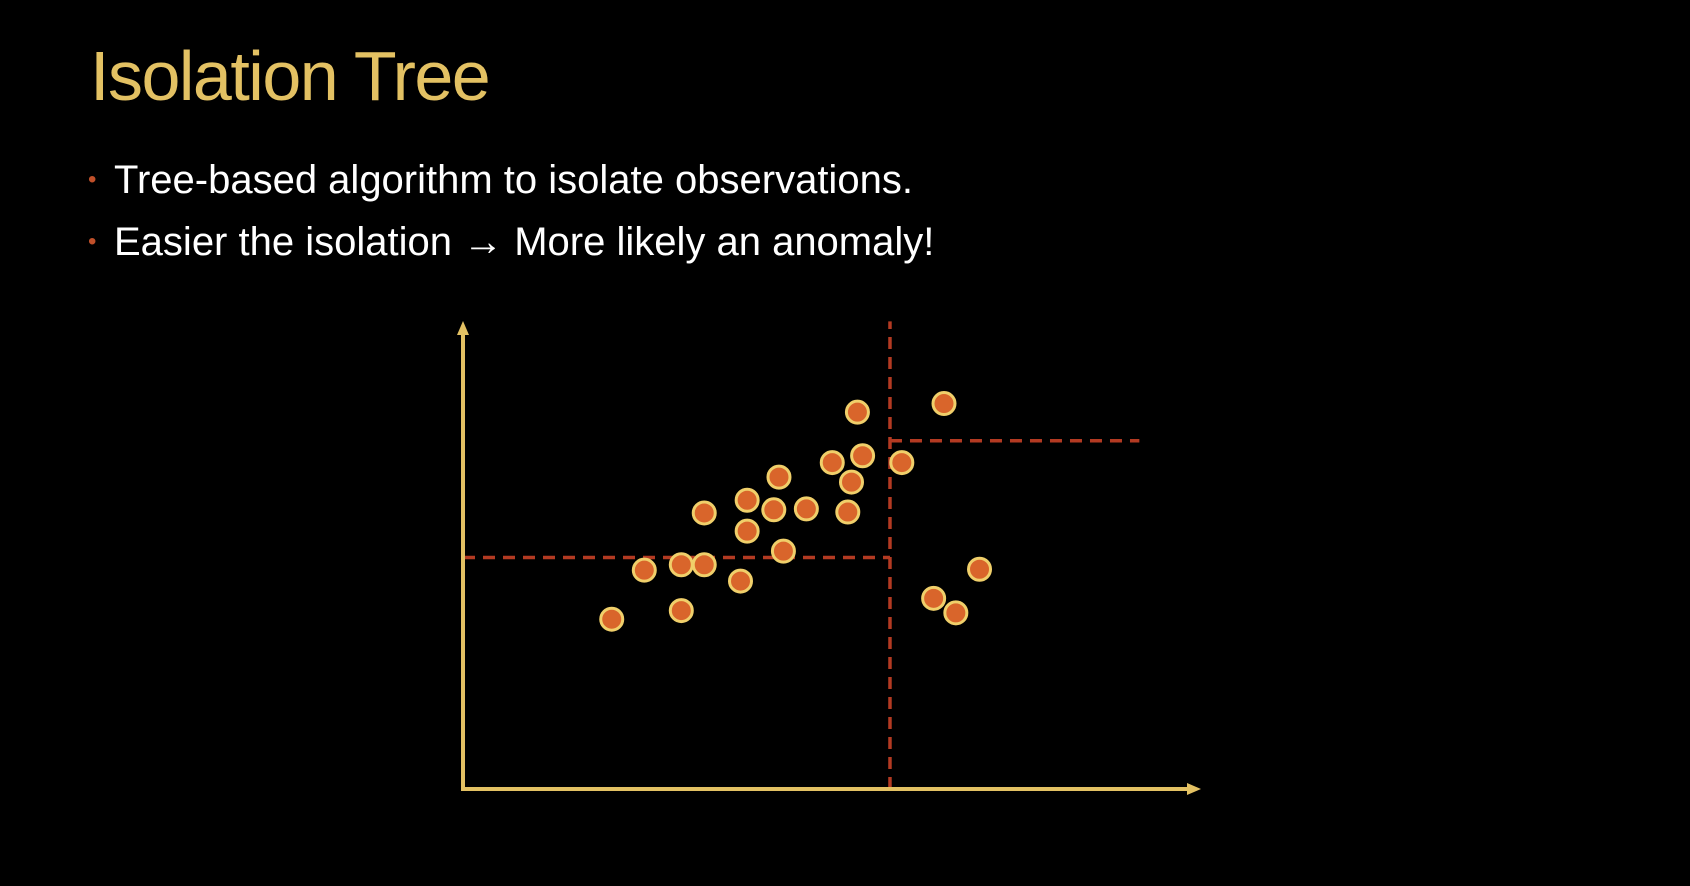 Image resolution: width=1690 pixels, height=886 pixels. What do you see at coordinates (463, 328) in the screenshot?
I see `y-axis-arrow-icon` at bounding box center [463, 328].